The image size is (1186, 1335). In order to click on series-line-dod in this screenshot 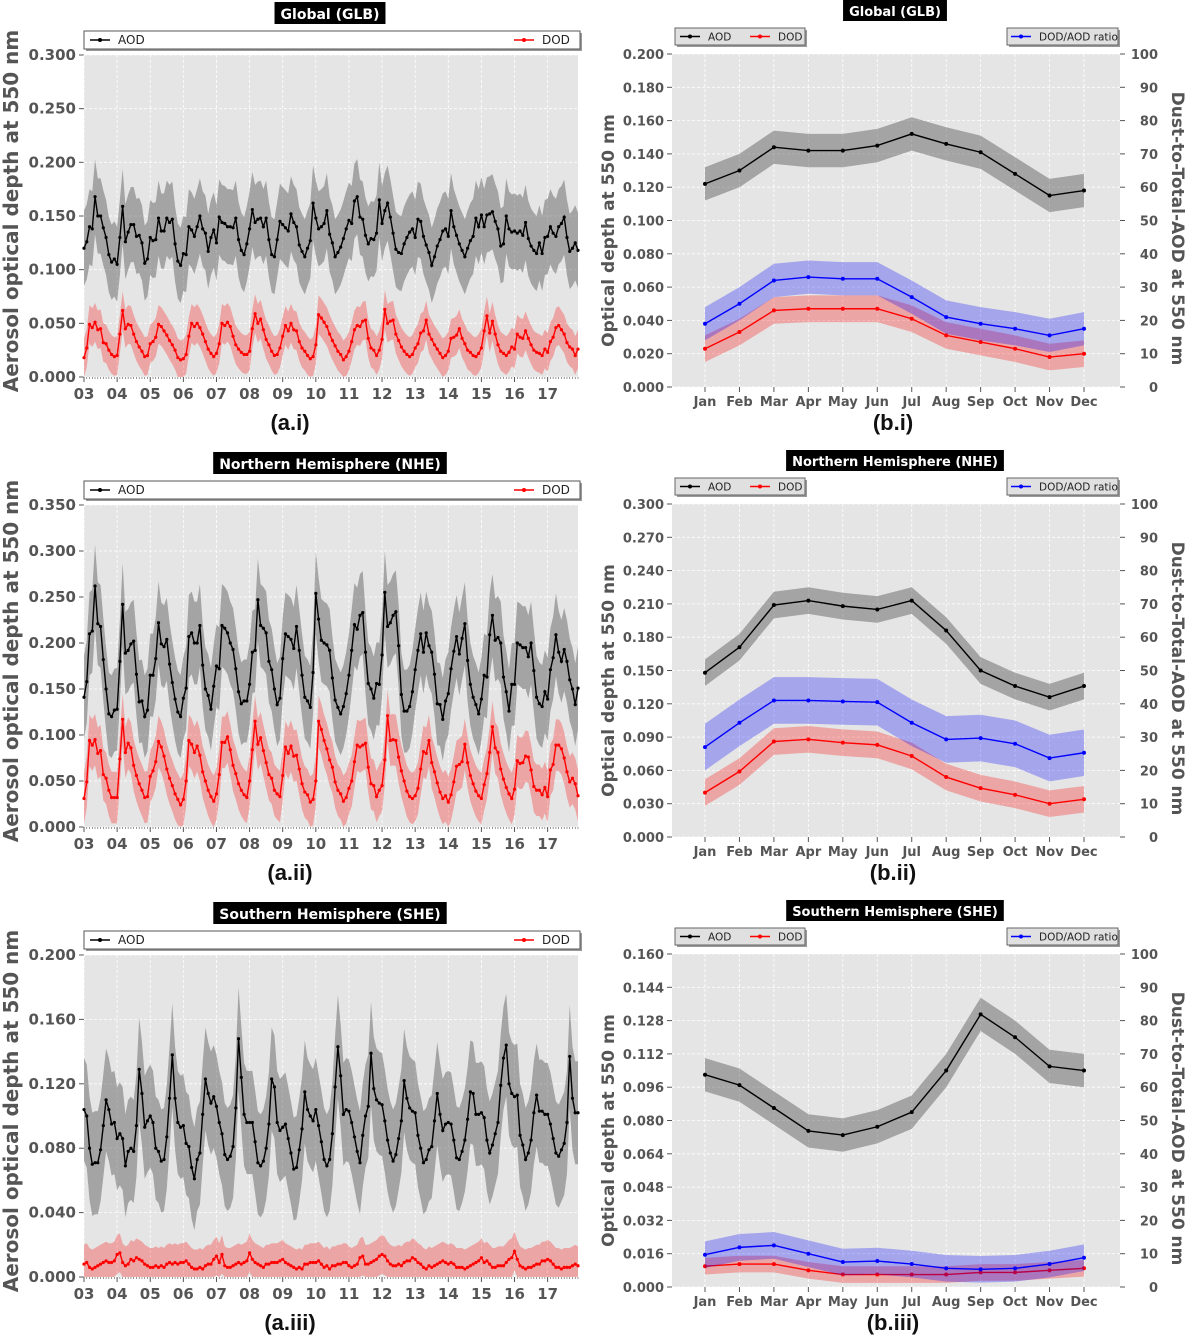, I will do `click(894, 333)`.